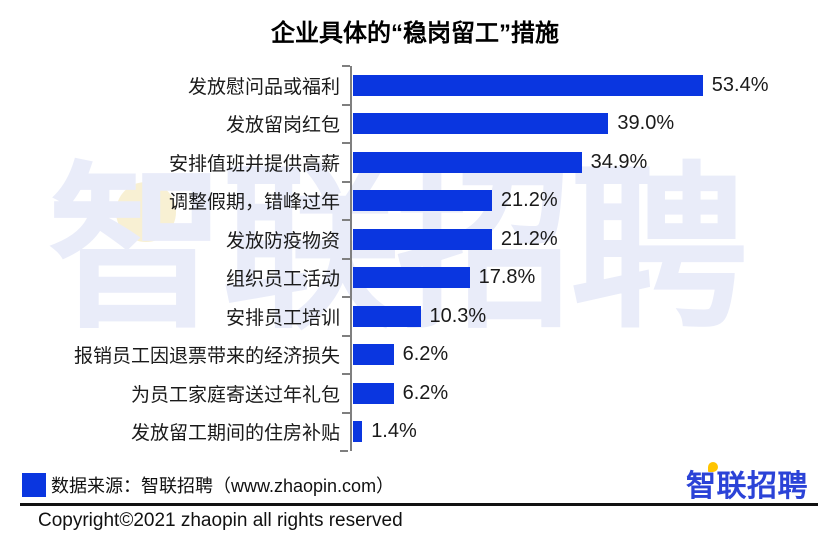 The height and width of the screenshot is (546, 830). I want to click on value-label: 17.8%, so click(507, 277).